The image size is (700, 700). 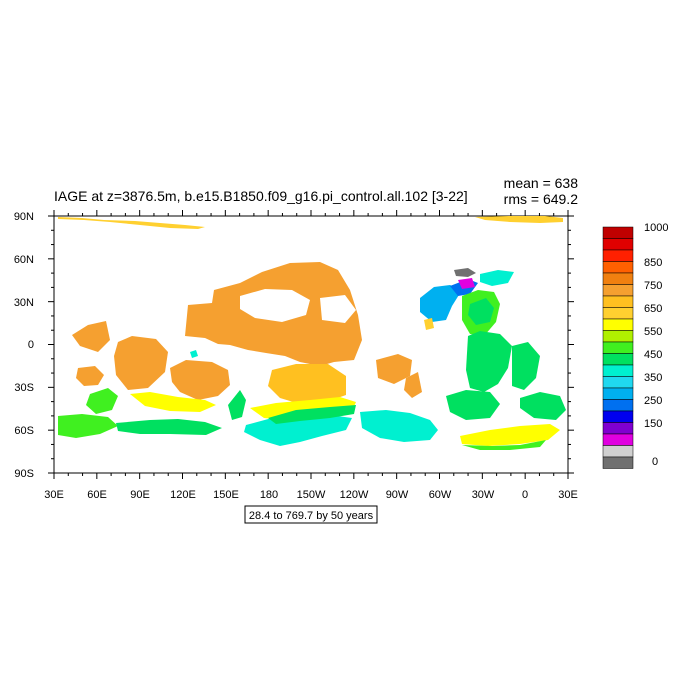 What do you see at coordinates (88, 426) in the screenshot?
I see `south-indian-green` at bounding box center [88, 426].